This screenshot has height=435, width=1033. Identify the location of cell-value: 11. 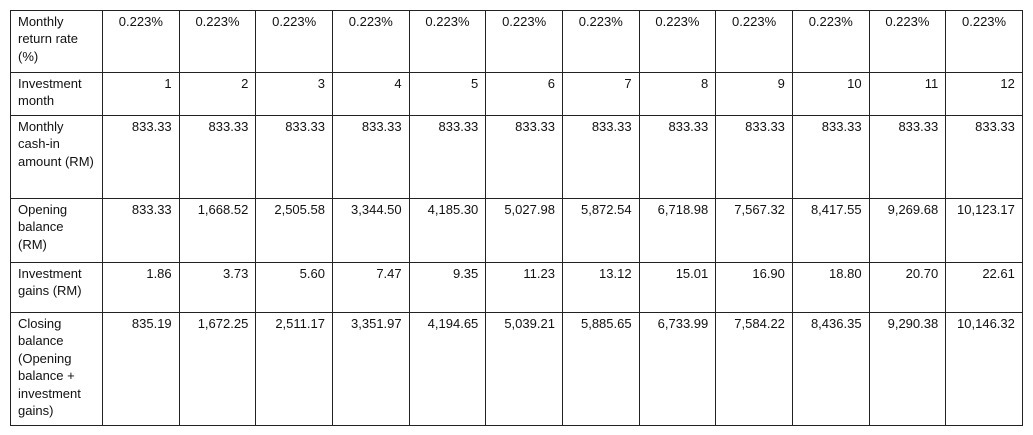
(907, 94).